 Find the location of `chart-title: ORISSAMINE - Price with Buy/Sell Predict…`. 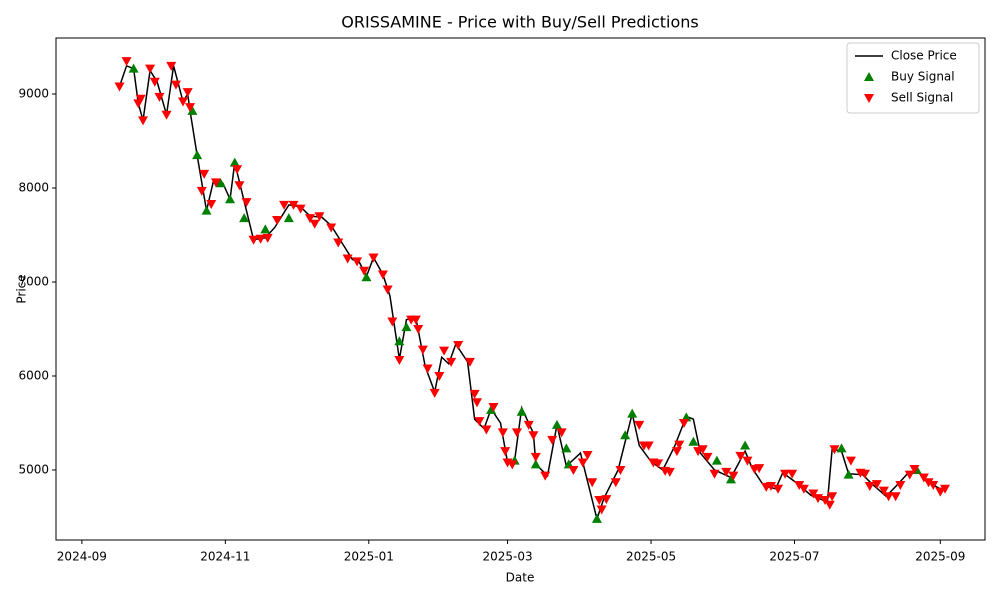

chart-title: ORISSAMINE - Price with Buy/Sell Predict… is located at coordinates (519, 22).